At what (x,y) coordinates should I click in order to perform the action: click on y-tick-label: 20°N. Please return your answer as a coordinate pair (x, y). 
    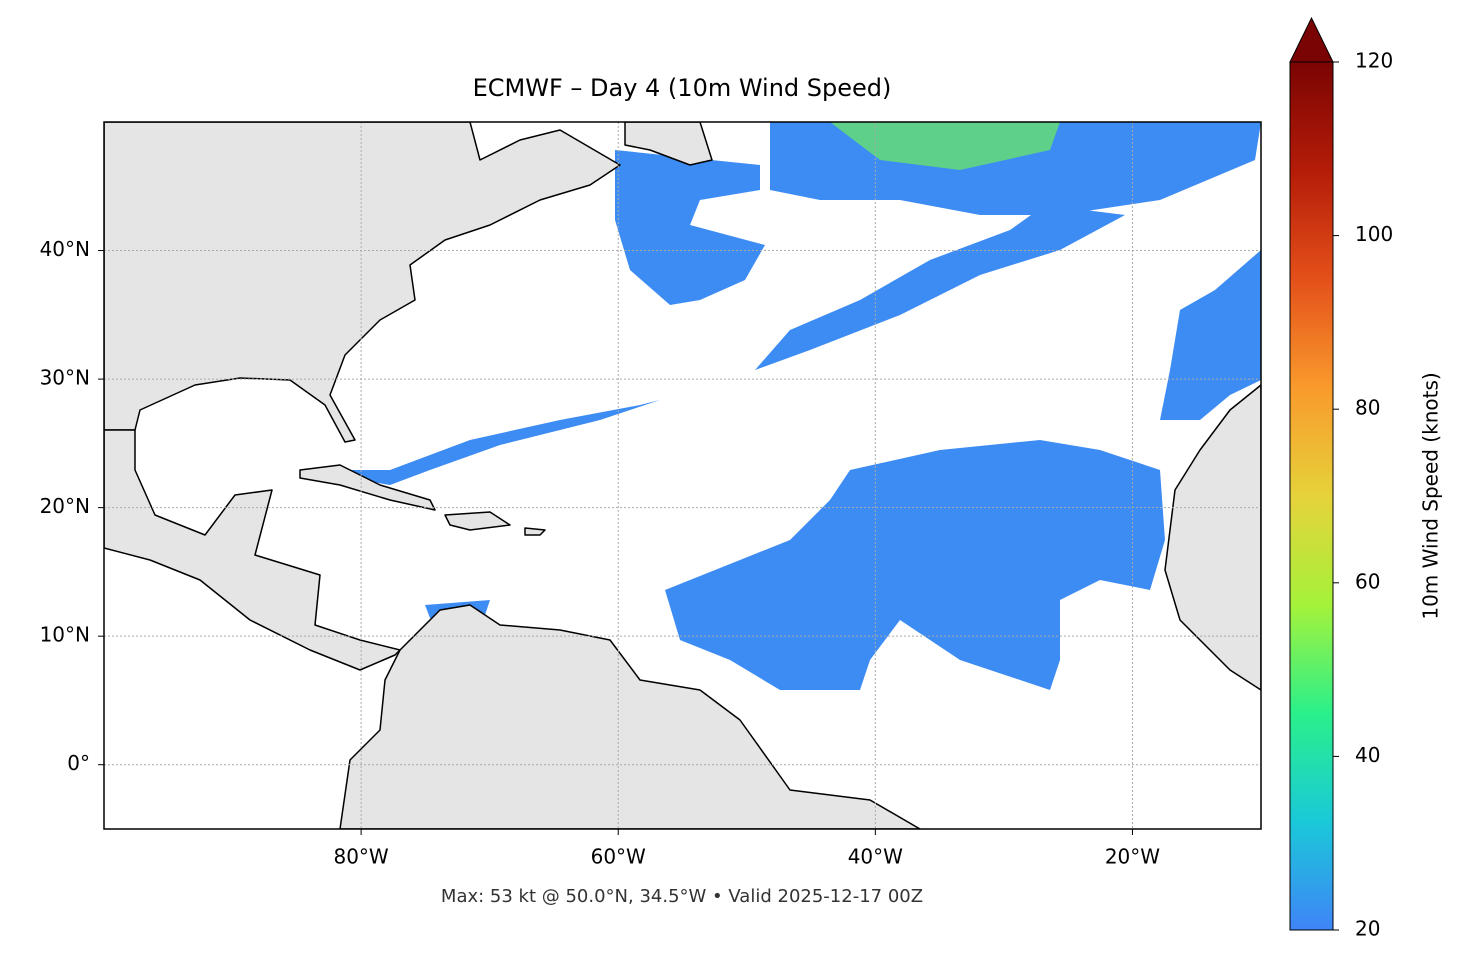
    Looking at the image, I should click on (65, 506).